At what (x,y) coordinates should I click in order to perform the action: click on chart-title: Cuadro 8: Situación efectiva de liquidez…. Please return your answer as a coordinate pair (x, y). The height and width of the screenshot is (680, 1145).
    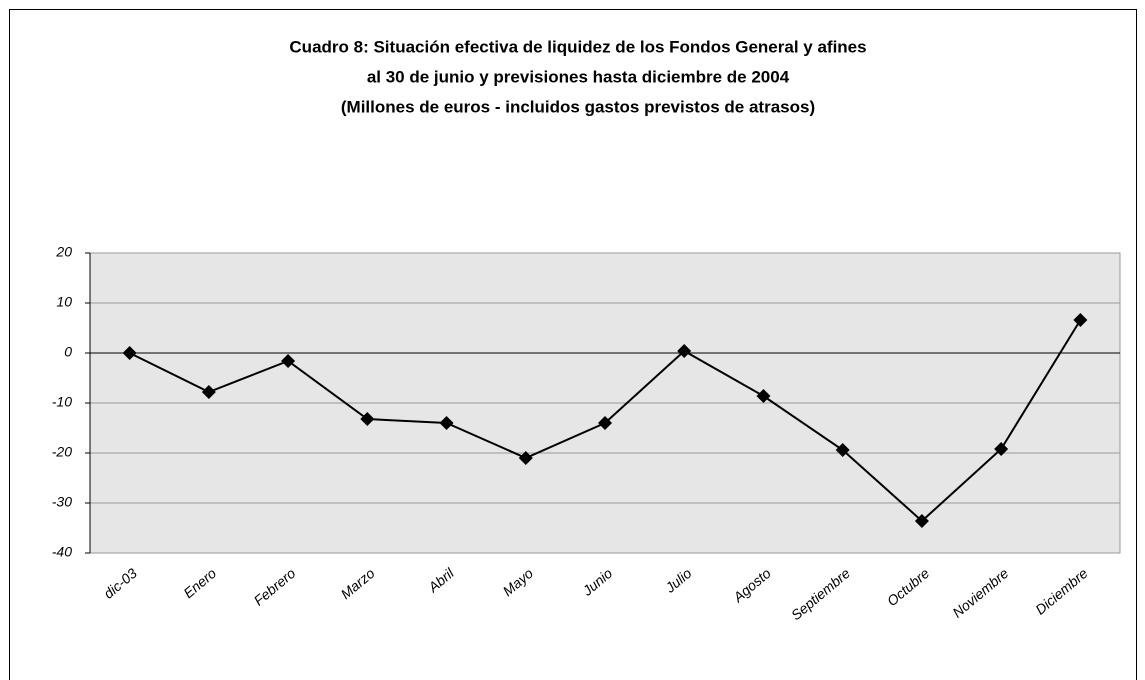
    Looking at the image, I should click on (577, 46).